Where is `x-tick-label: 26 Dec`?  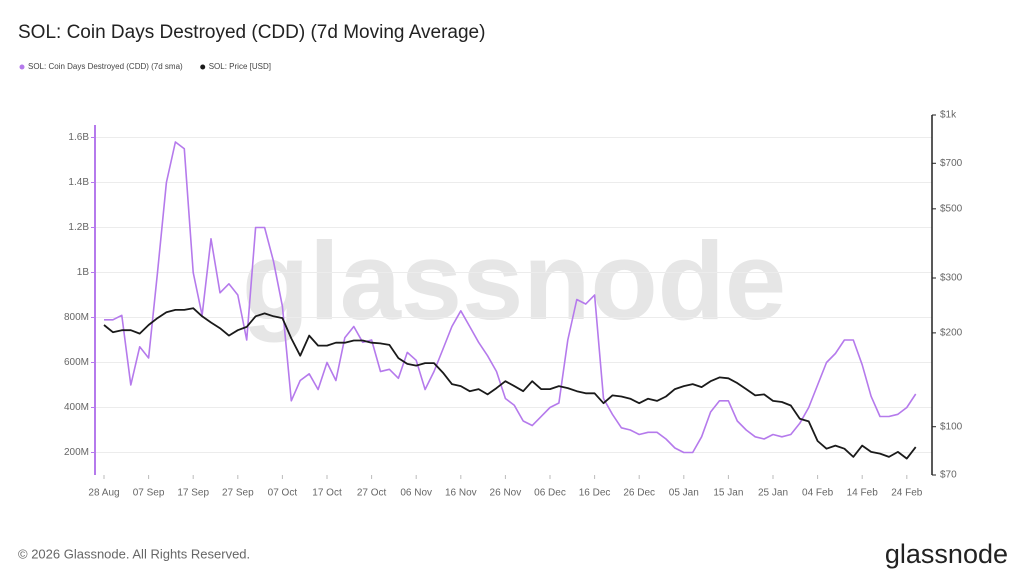
x-tick-label: 26 Dec is located at coordinates (639, 493).